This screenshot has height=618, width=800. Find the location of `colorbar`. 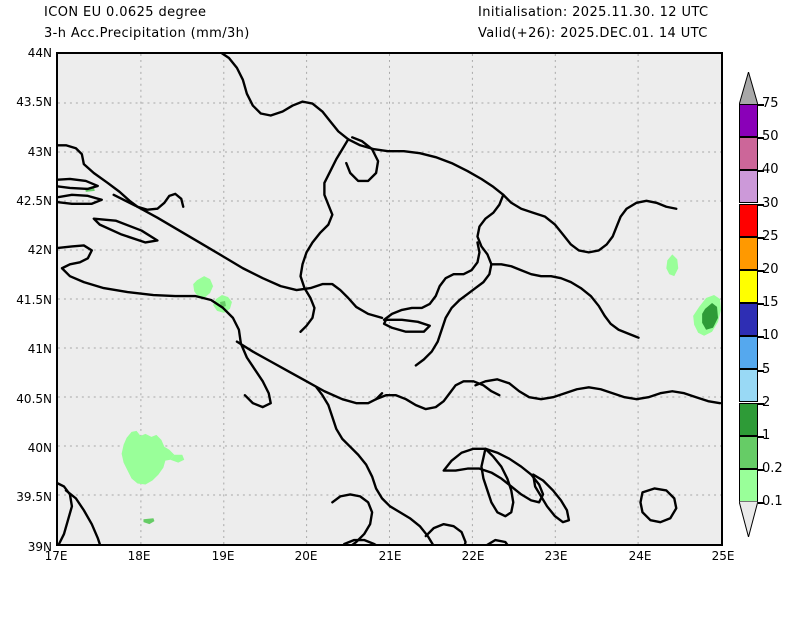

colorbar is located at coordinates (748, 303).